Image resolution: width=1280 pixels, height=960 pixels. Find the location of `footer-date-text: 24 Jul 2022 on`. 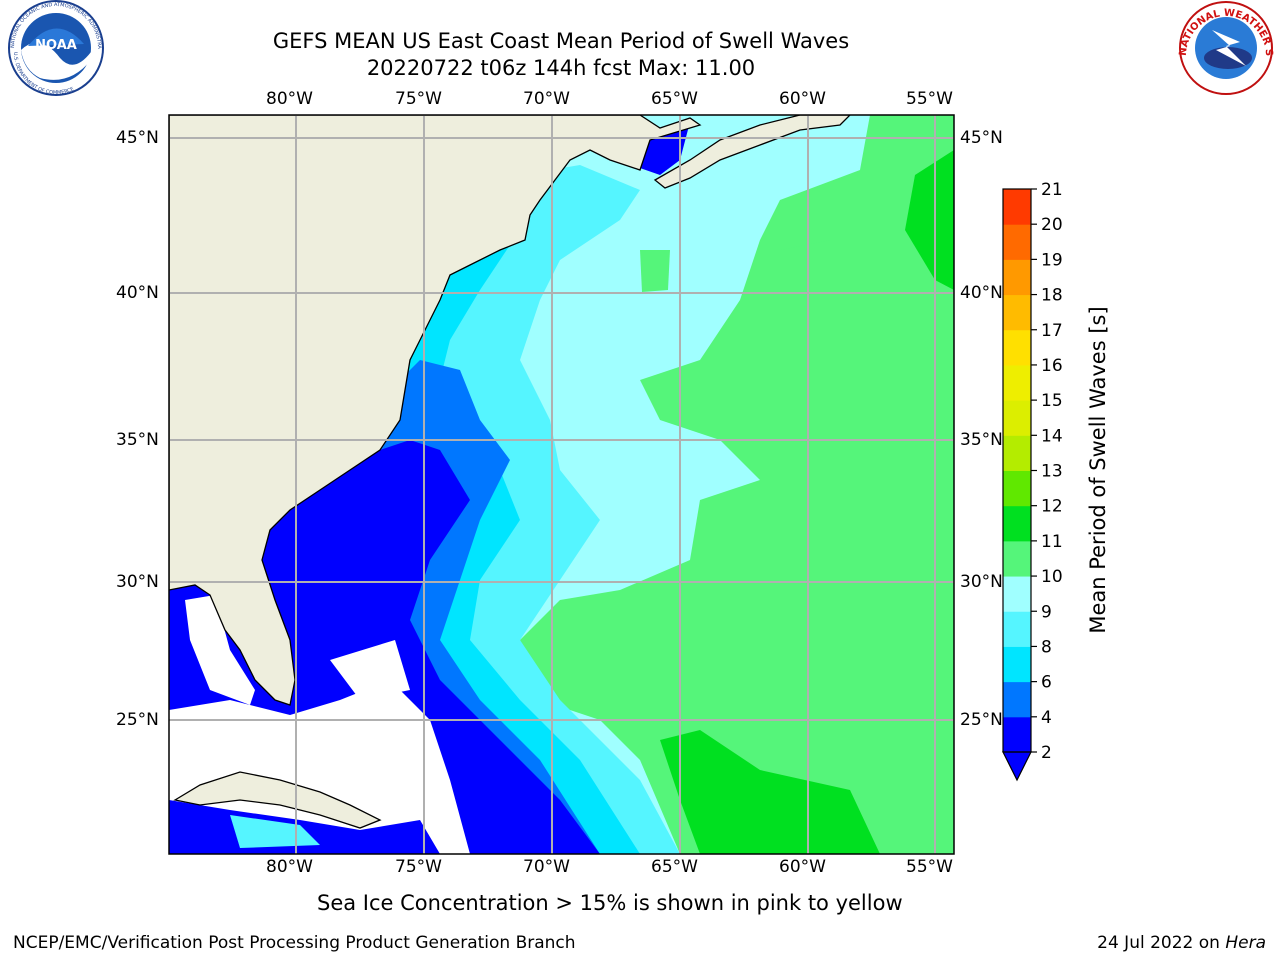

footer-date-text: 24 Jul 2022 on is located at coordinates (1161, 943).